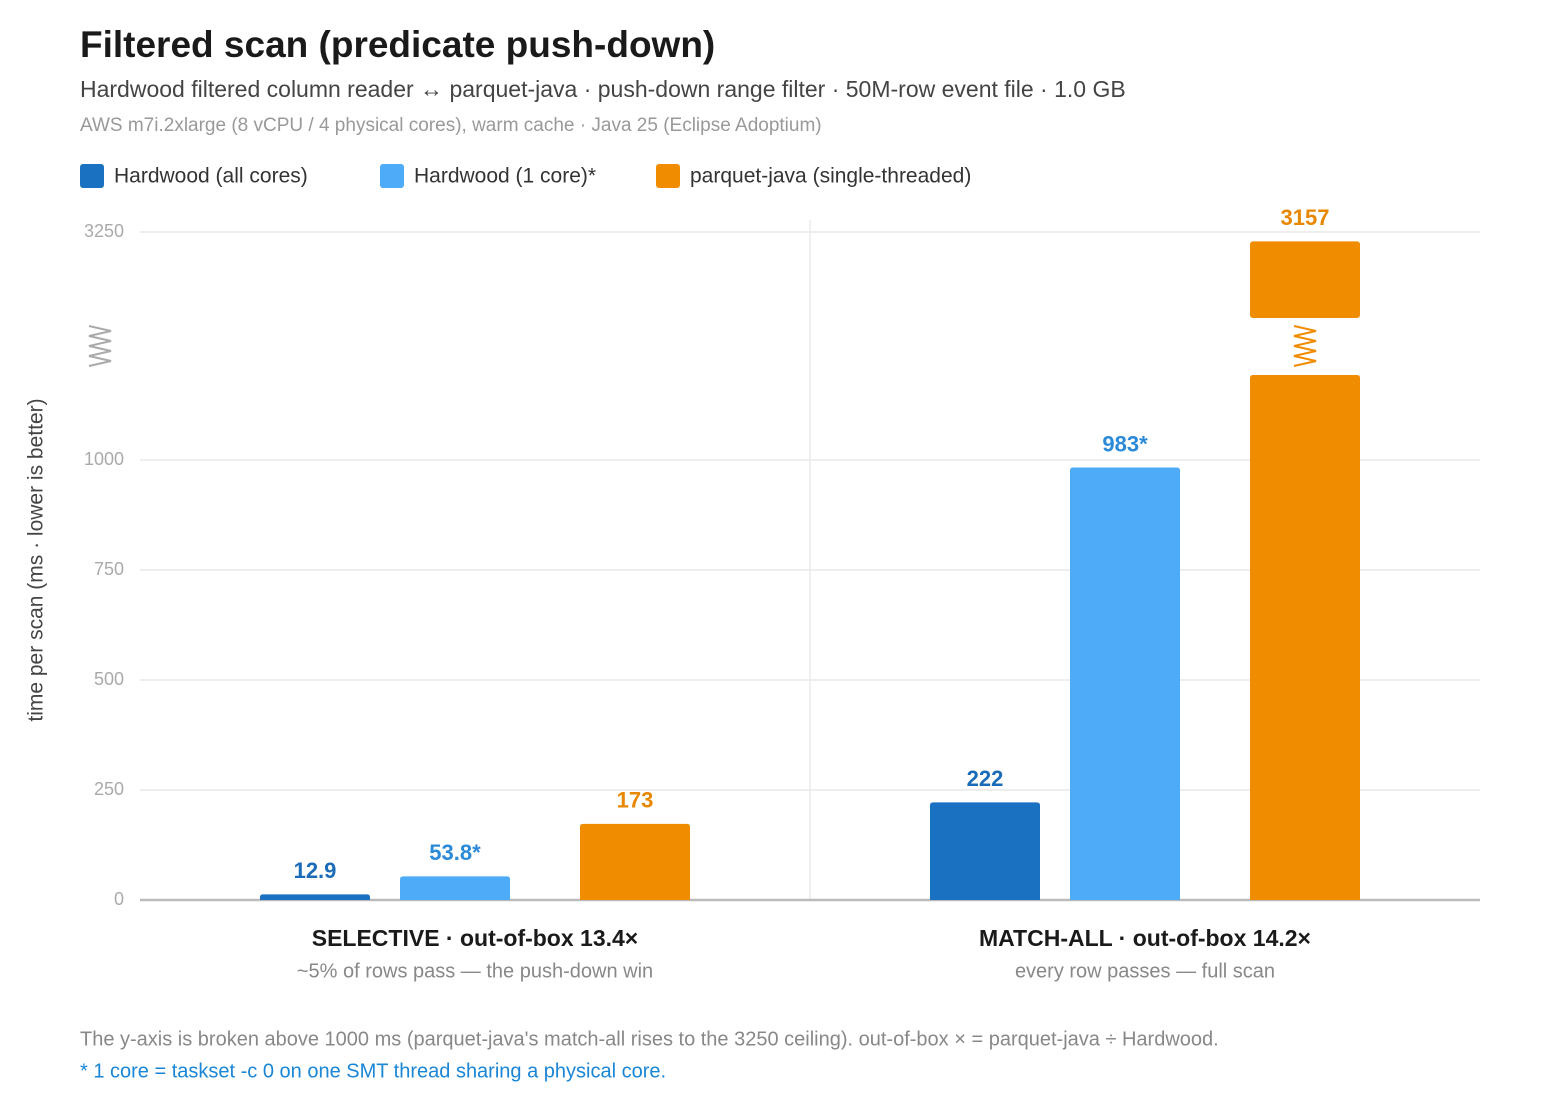 The height and width of the screenshot is (1100, 1560). What do you see at coordinates (104, 231) in the screenshot?
I see `y-tick-label: 3250` at bounding box center [104, 231].